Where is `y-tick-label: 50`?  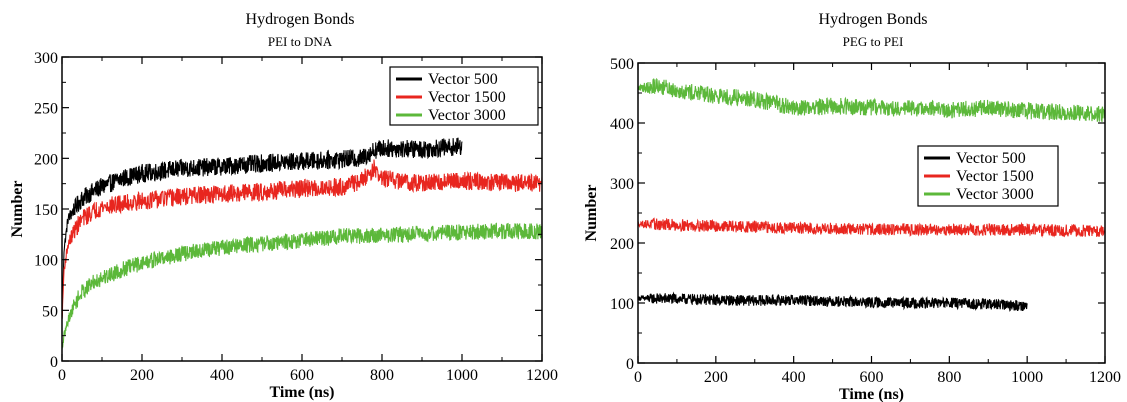 y-tick-label: 50 is located at coordinates (50, 311).